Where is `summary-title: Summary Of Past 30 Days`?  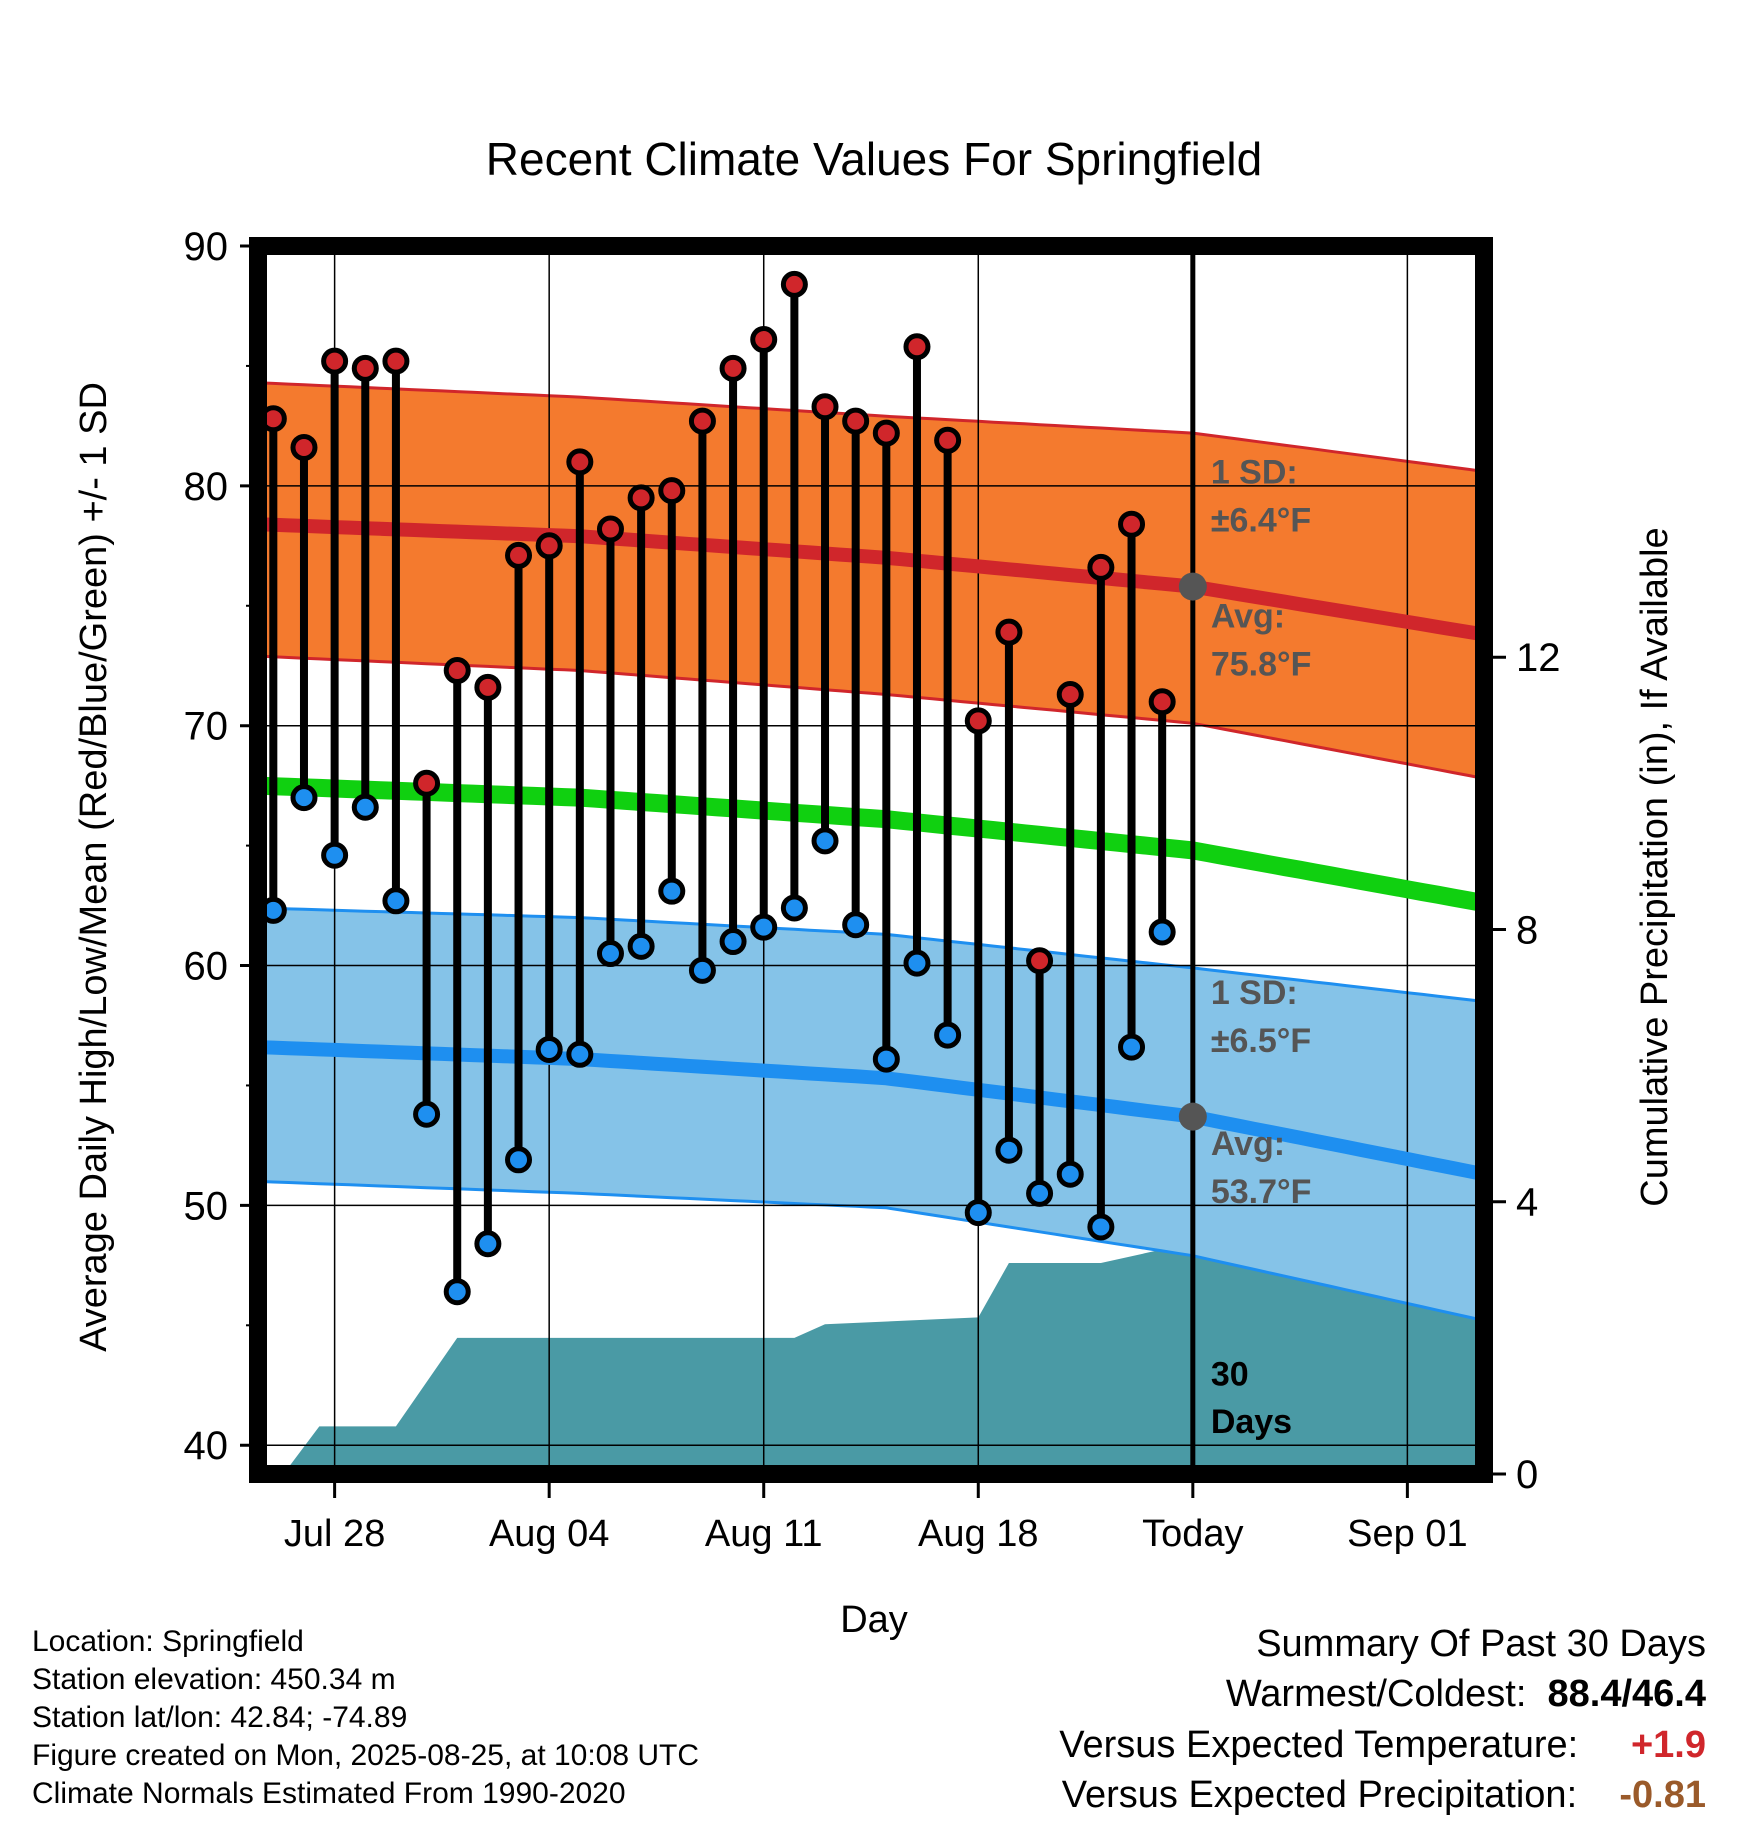 summary-title: Summary Of Past 30 Days is located at coordinates (1481, 1644).